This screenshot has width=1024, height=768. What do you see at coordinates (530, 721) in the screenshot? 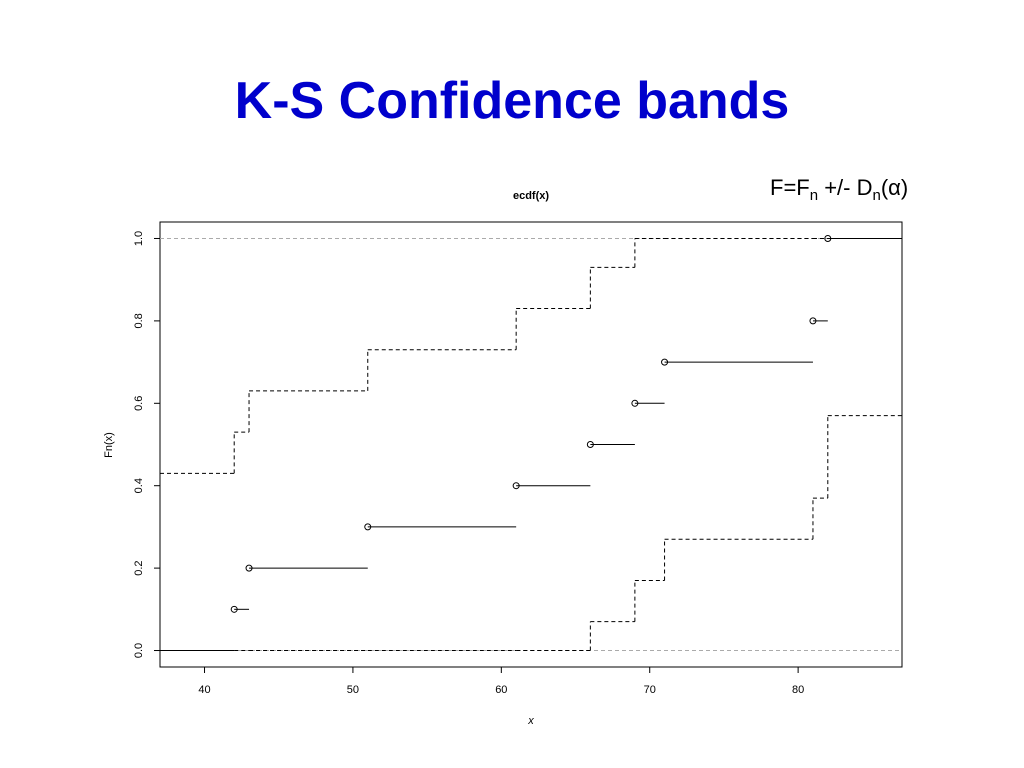
I see `x-axis-label: x` at bounding box center [530, 721].